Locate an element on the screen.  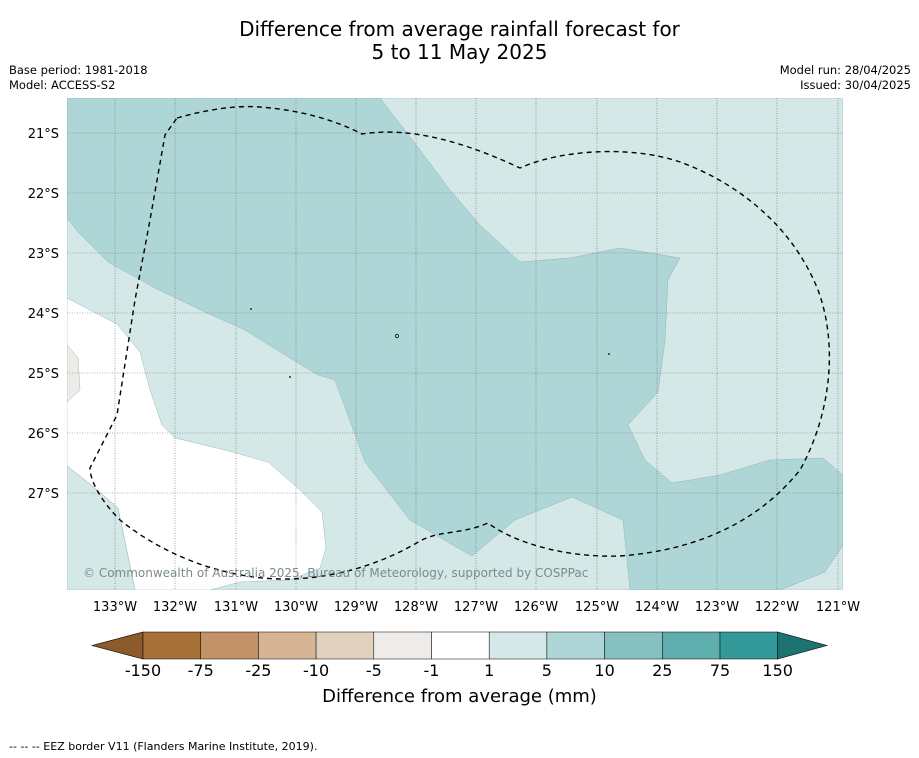
lon-label: 128°W is located at coordinates (416, 607).